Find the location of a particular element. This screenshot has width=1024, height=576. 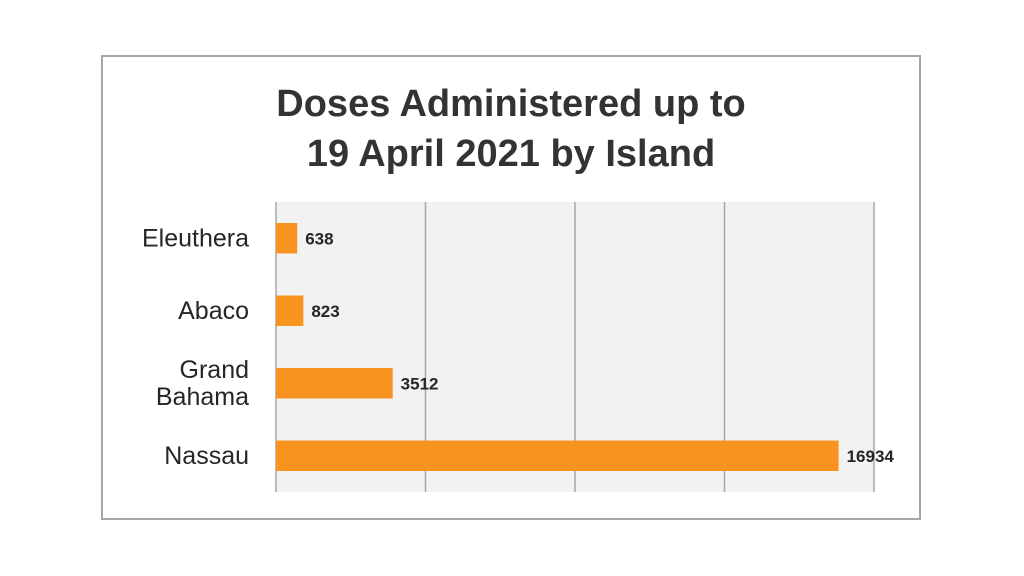

bar-nassau is located at coordinates (557, 455).